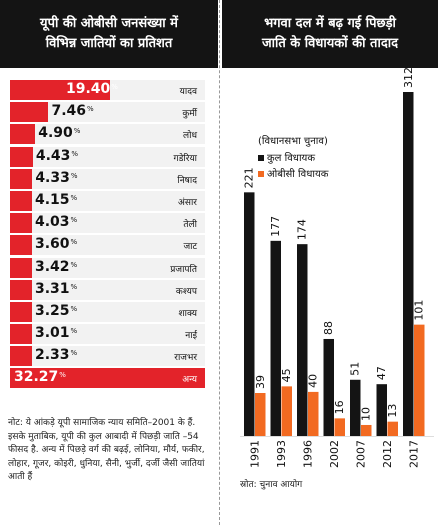 Image resolution: width=438 pixels, height=525 pixels. I want to click on legend-swatch-obc, so click(261, 174).